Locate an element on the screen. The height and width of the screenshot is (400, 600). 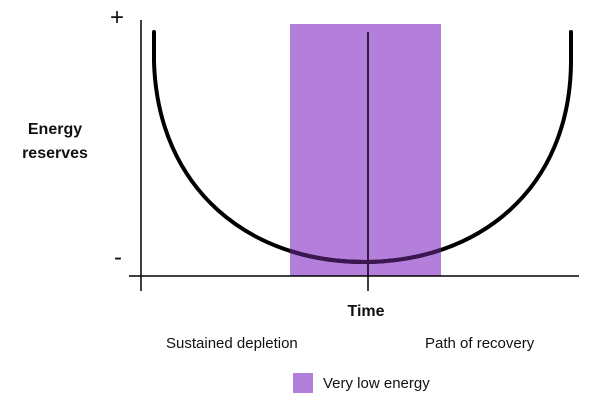
phase-label-recovery: Path of recovery is located at coordinates (480, 343).